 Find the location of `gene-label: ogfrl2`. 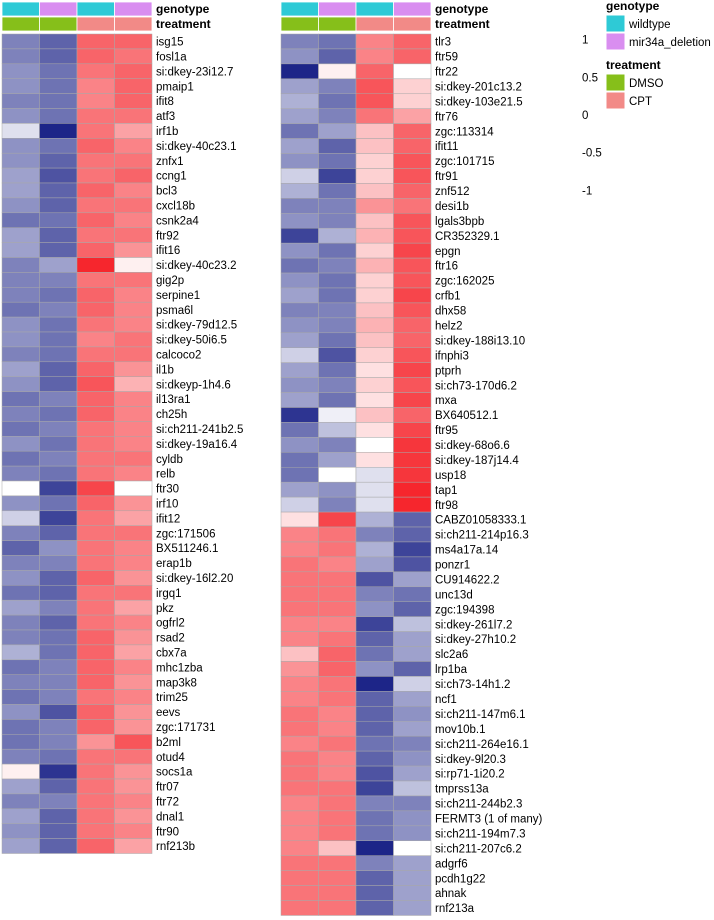

gene-label: ogfrl2 is located at coordinates (170, 624).